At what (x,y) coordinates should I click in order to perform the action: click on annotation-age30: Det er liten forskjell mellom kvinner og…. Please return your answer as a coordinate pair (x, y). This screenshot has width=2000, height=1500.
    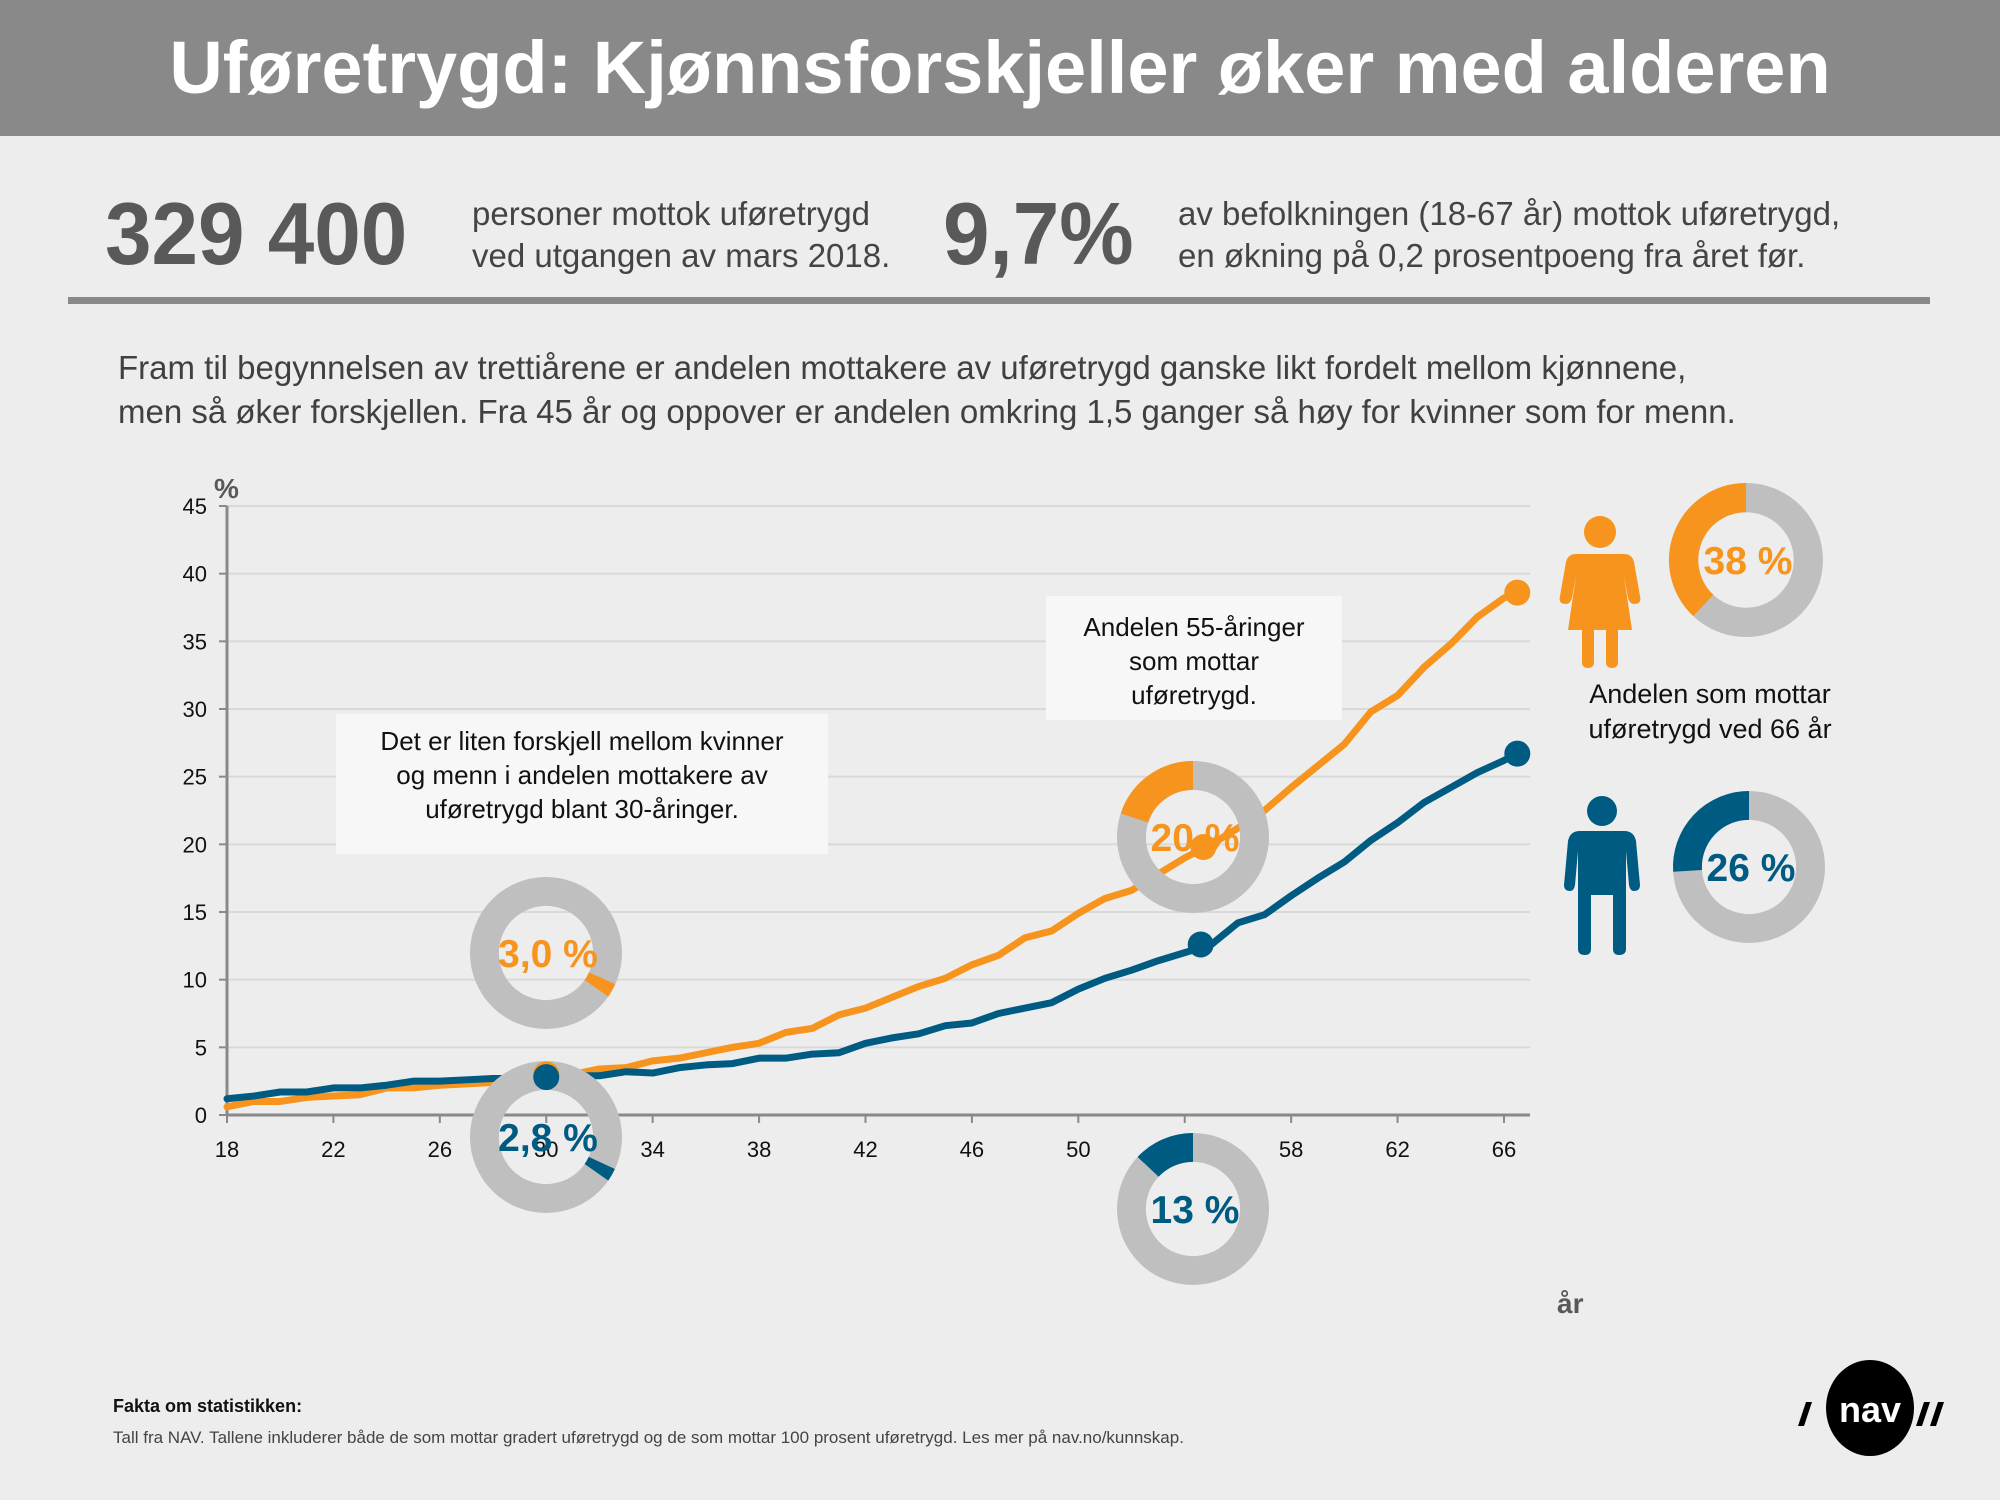
    Looking at the image, I should click on (582, 784).